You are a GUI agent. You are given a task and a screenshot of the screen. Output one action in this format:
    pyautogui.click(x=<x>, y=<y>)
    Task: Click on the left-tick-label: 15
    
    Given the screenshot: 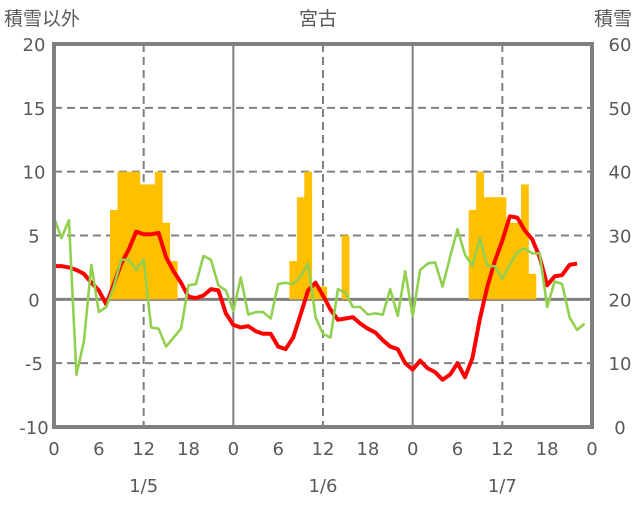 What is the action you would take?
    pyautogui.click(x=34, y=109)
    